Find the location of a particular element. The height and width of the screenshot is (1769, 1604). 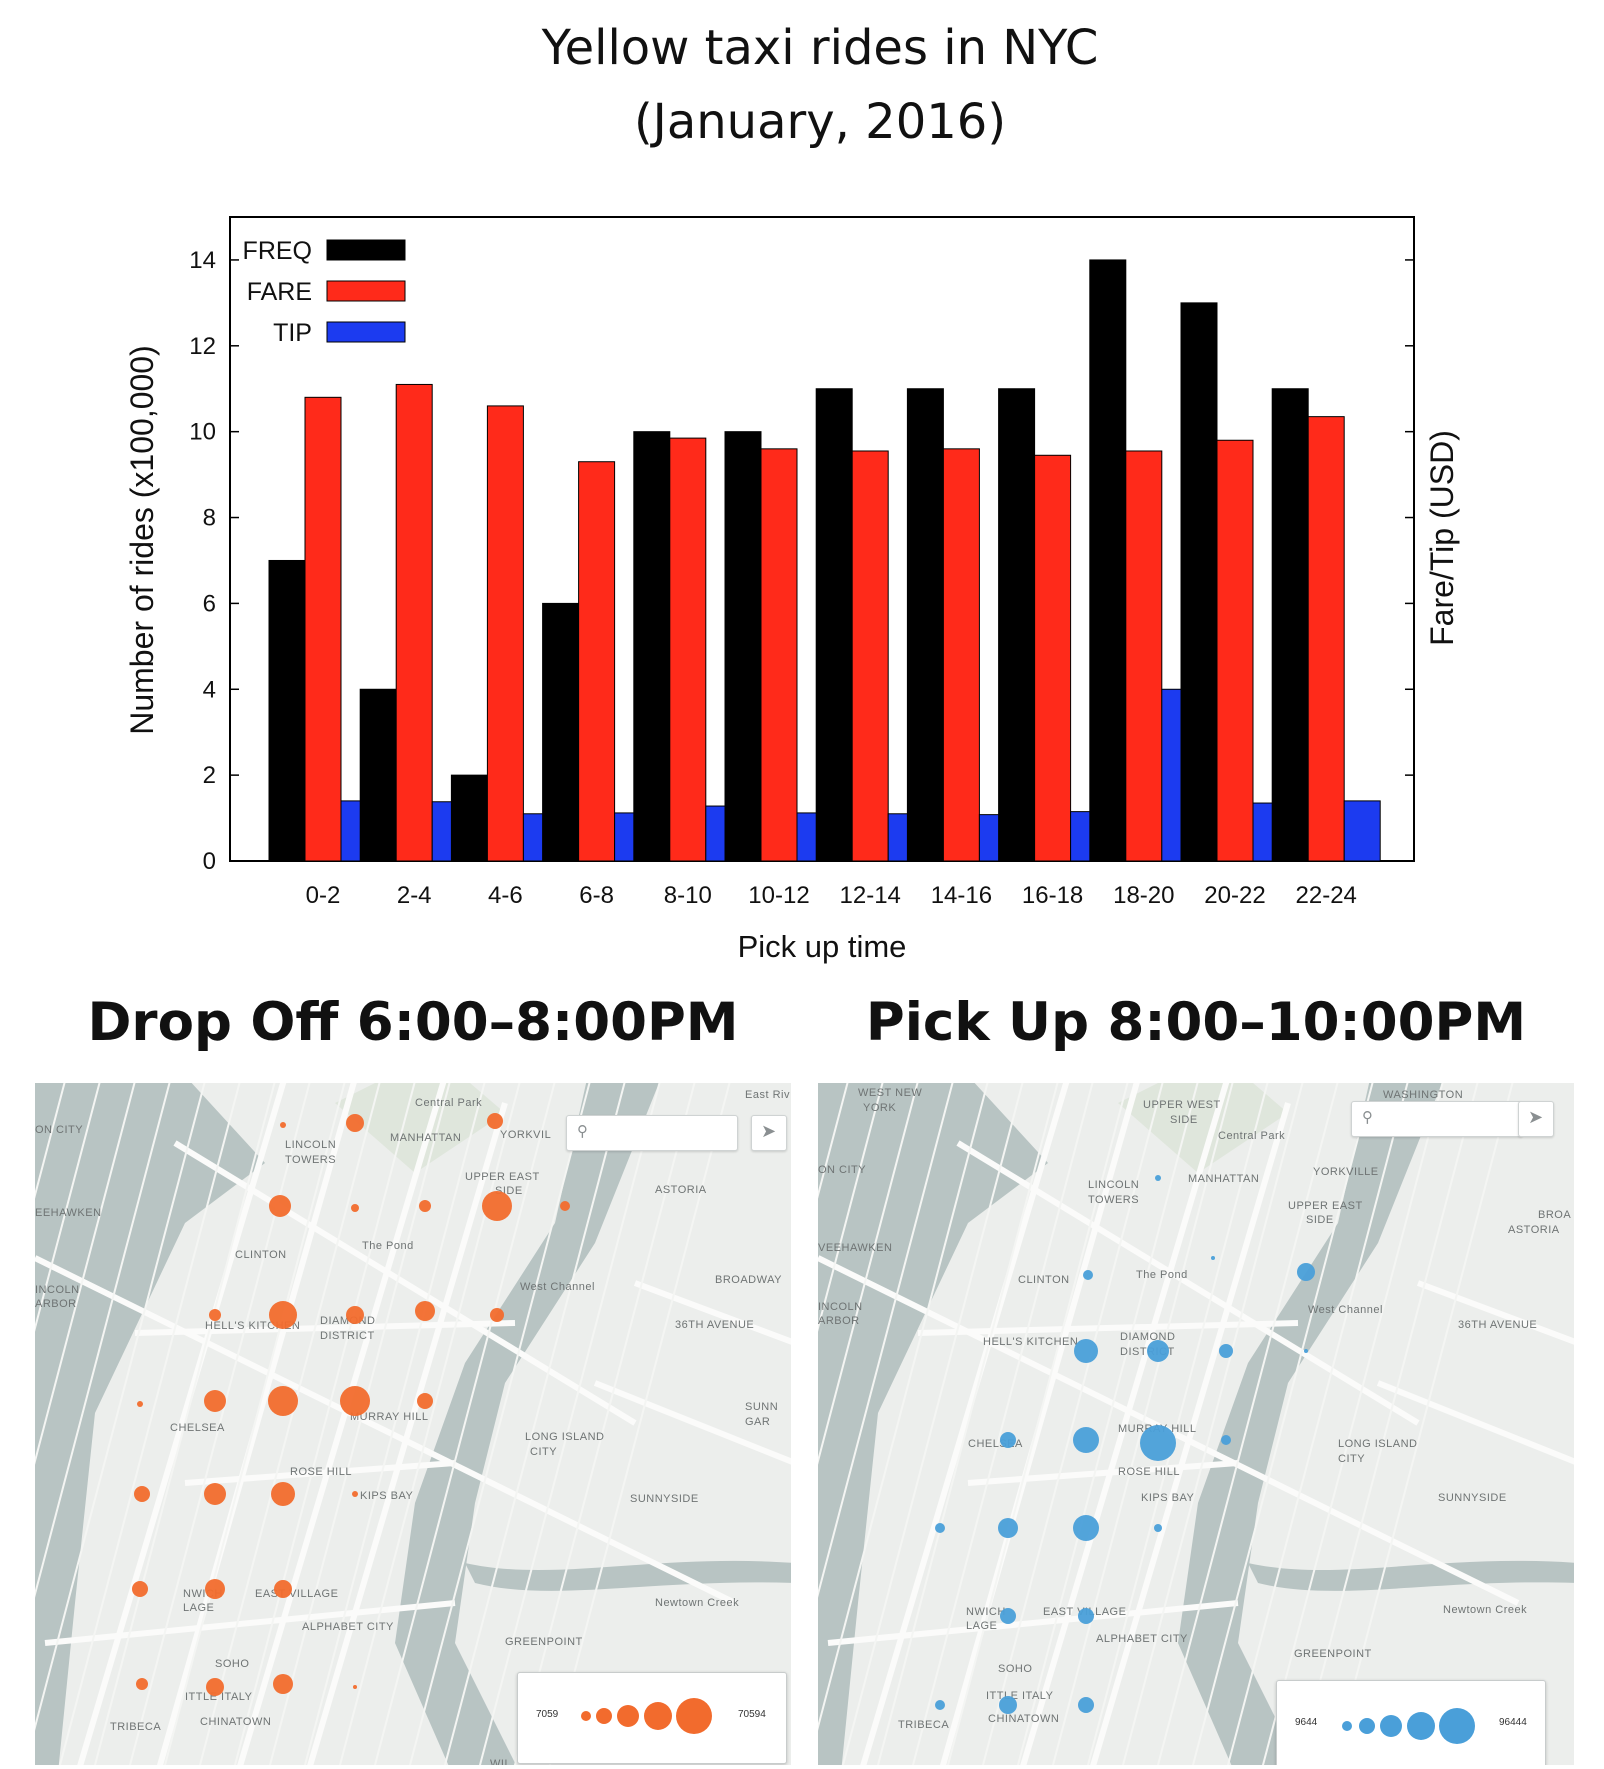

map-label: UPPER EAST is located at coordinates (502, 1177).